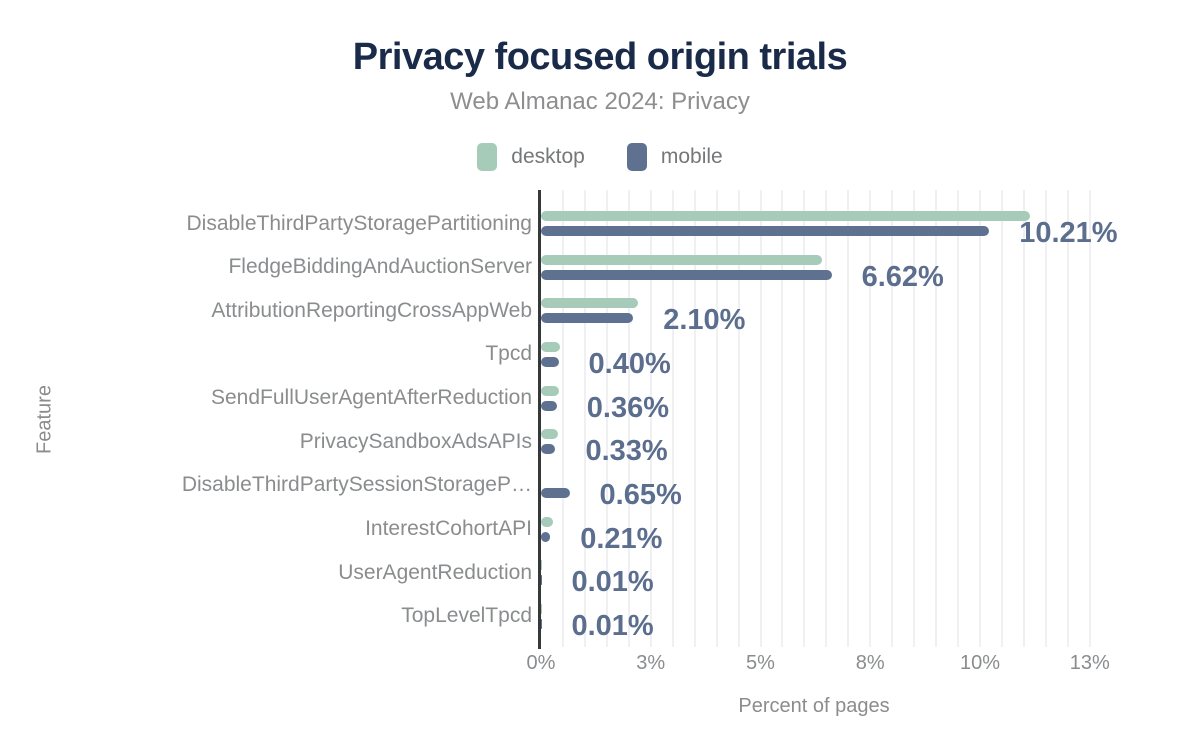  What do you see at coordinates (548, 156) in the screenshot?
I see `legend-label: desktop` at bounding box center [548, 156].